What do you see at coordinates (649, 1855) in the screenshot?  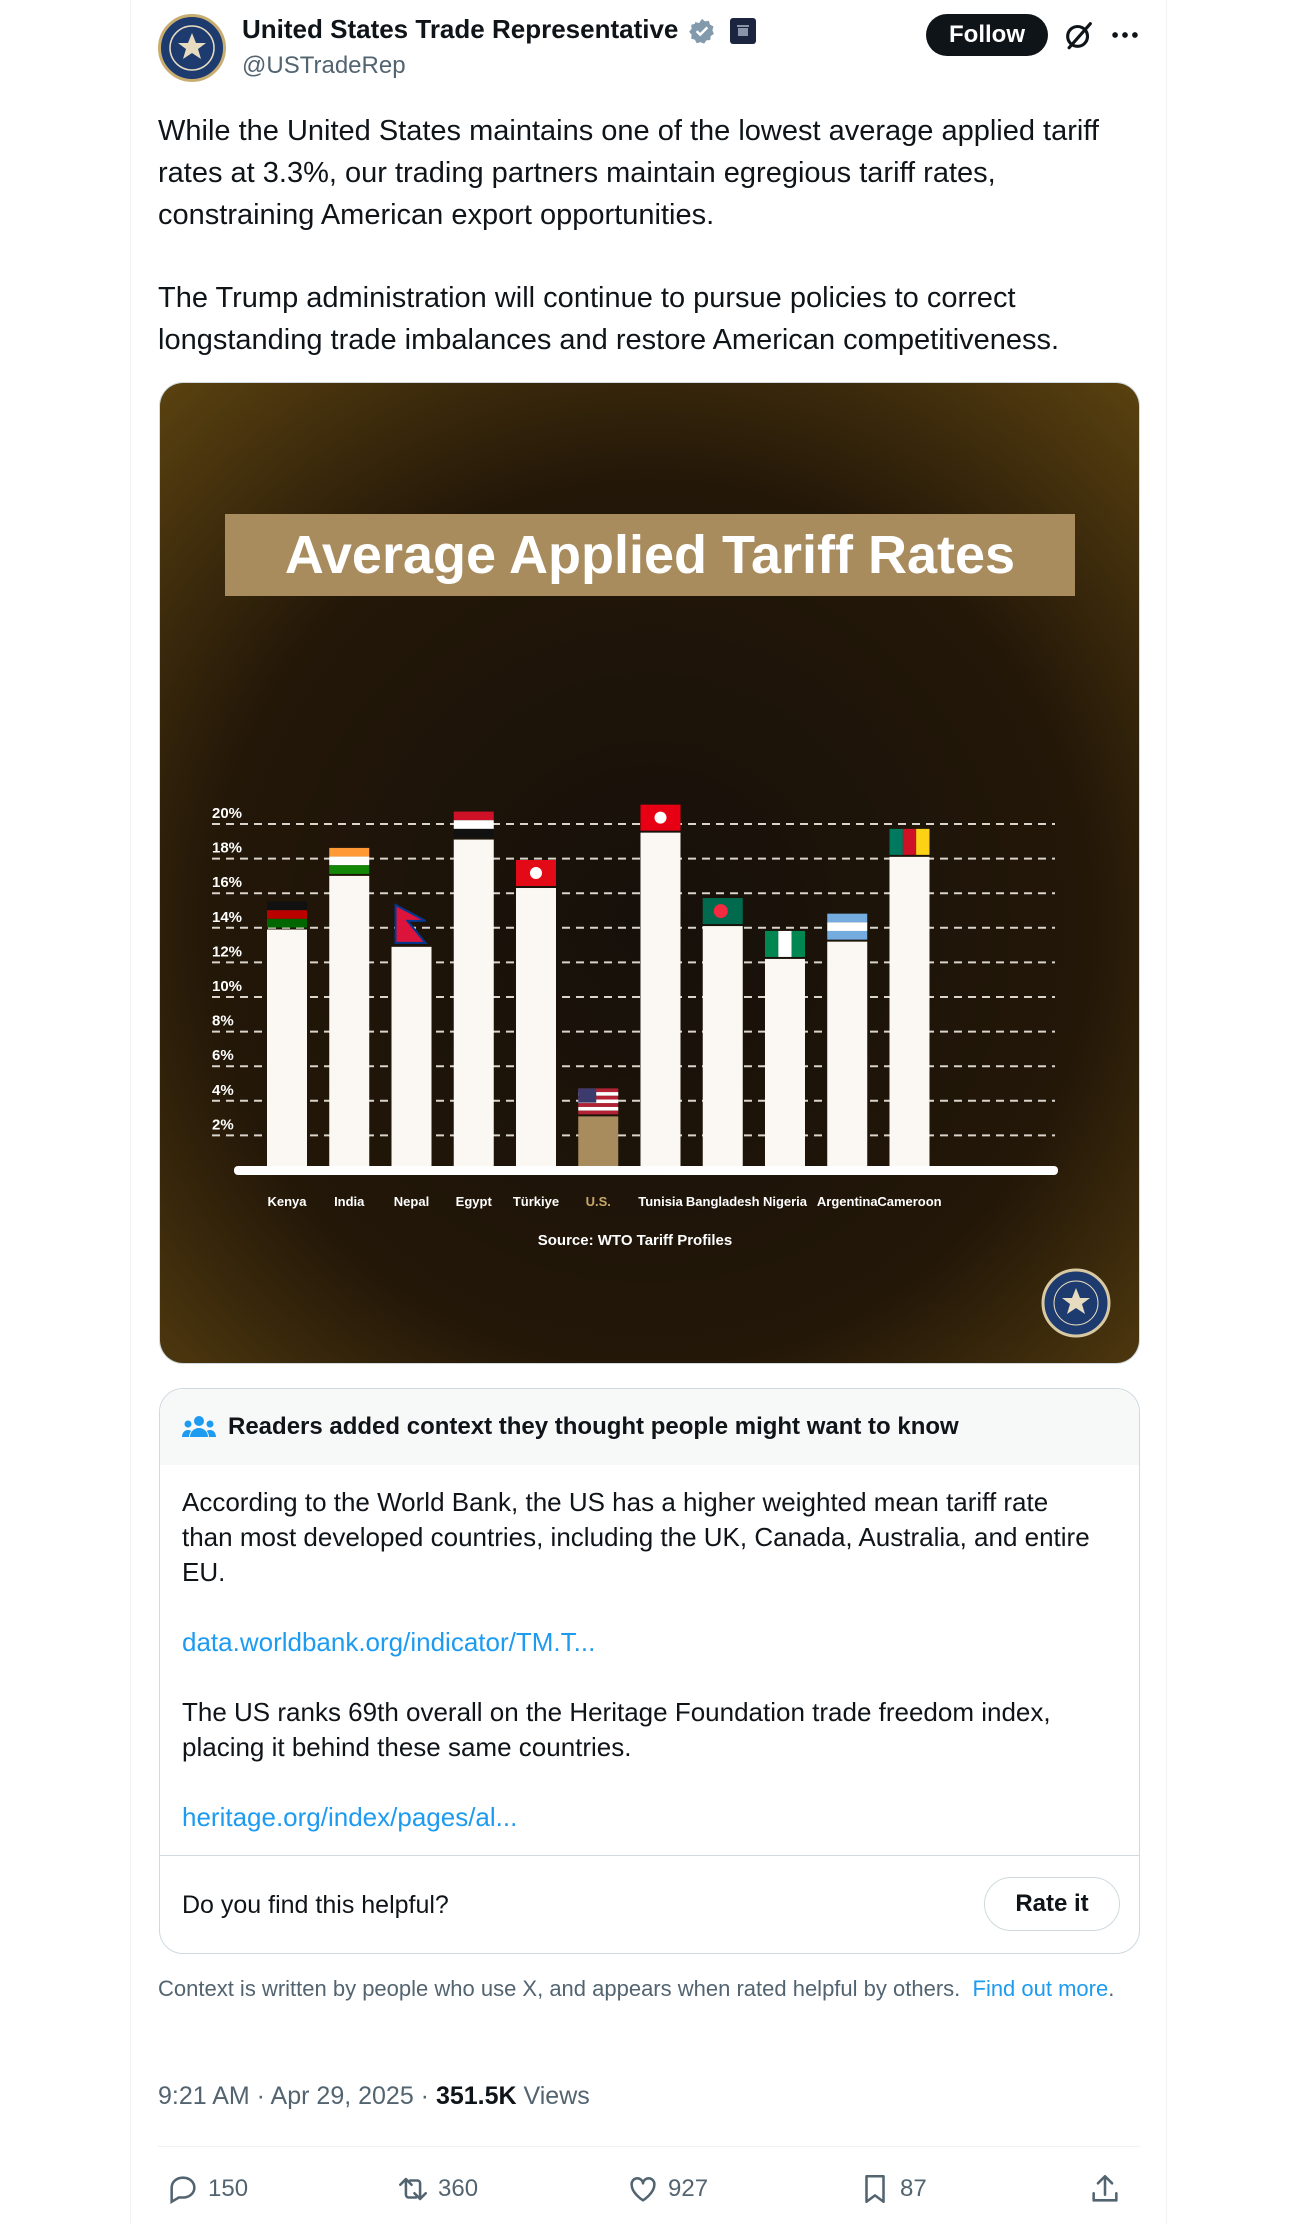 I see `note-divider` at bounding box center [649, 1855].